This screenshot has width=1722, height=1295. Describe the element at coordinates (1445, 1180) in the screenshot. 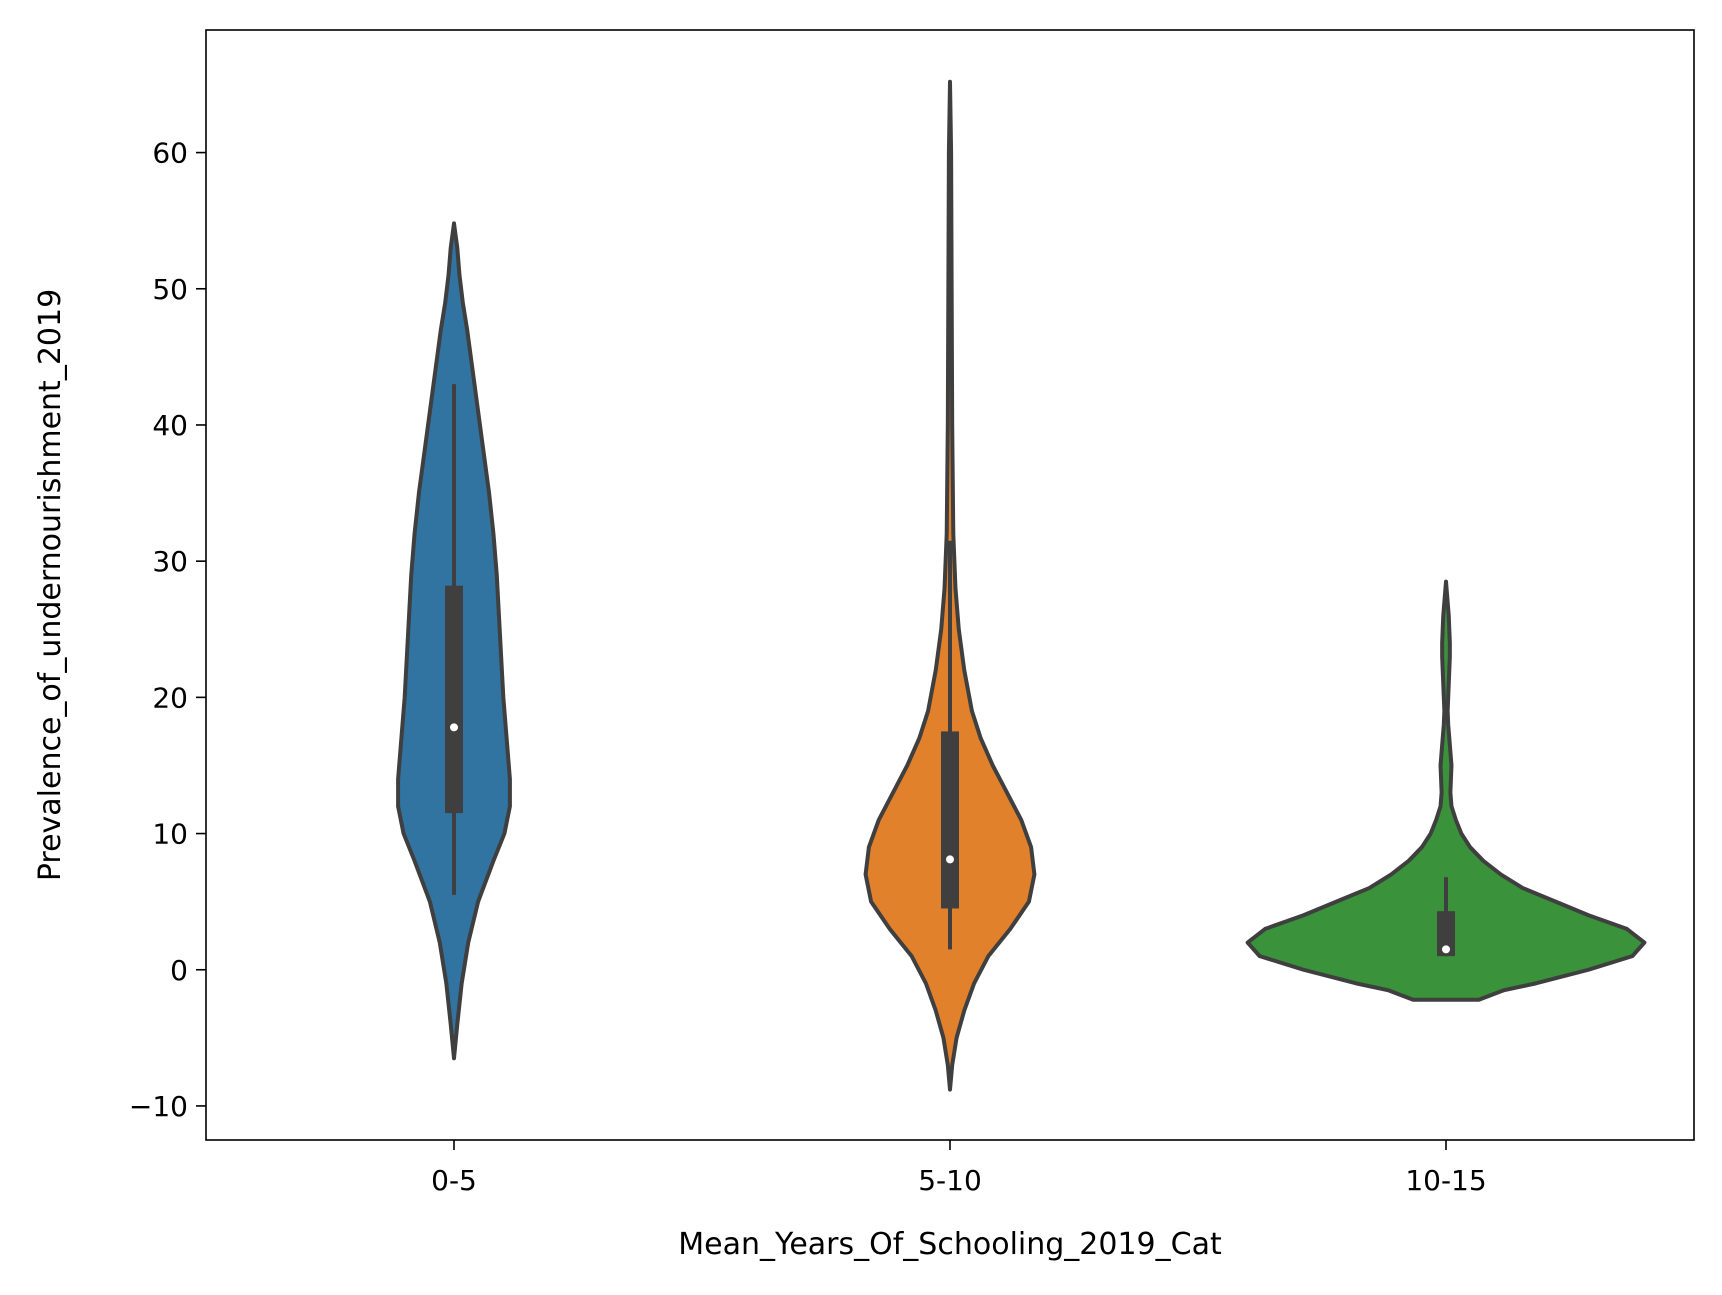

I see `x-tick-label: 10-15` at that location.